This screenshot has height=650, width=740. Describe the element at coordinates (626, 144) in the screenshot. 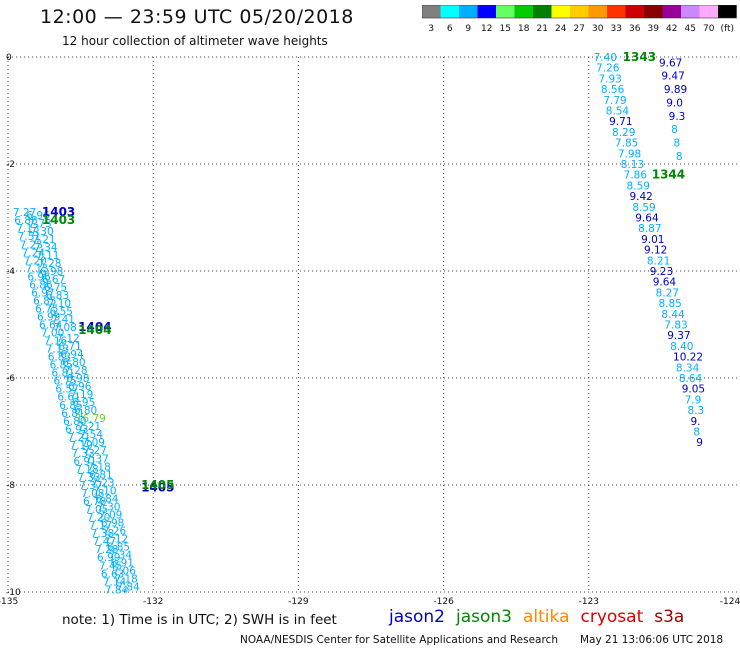

I see `wave-height-value: 7.85` at that location.